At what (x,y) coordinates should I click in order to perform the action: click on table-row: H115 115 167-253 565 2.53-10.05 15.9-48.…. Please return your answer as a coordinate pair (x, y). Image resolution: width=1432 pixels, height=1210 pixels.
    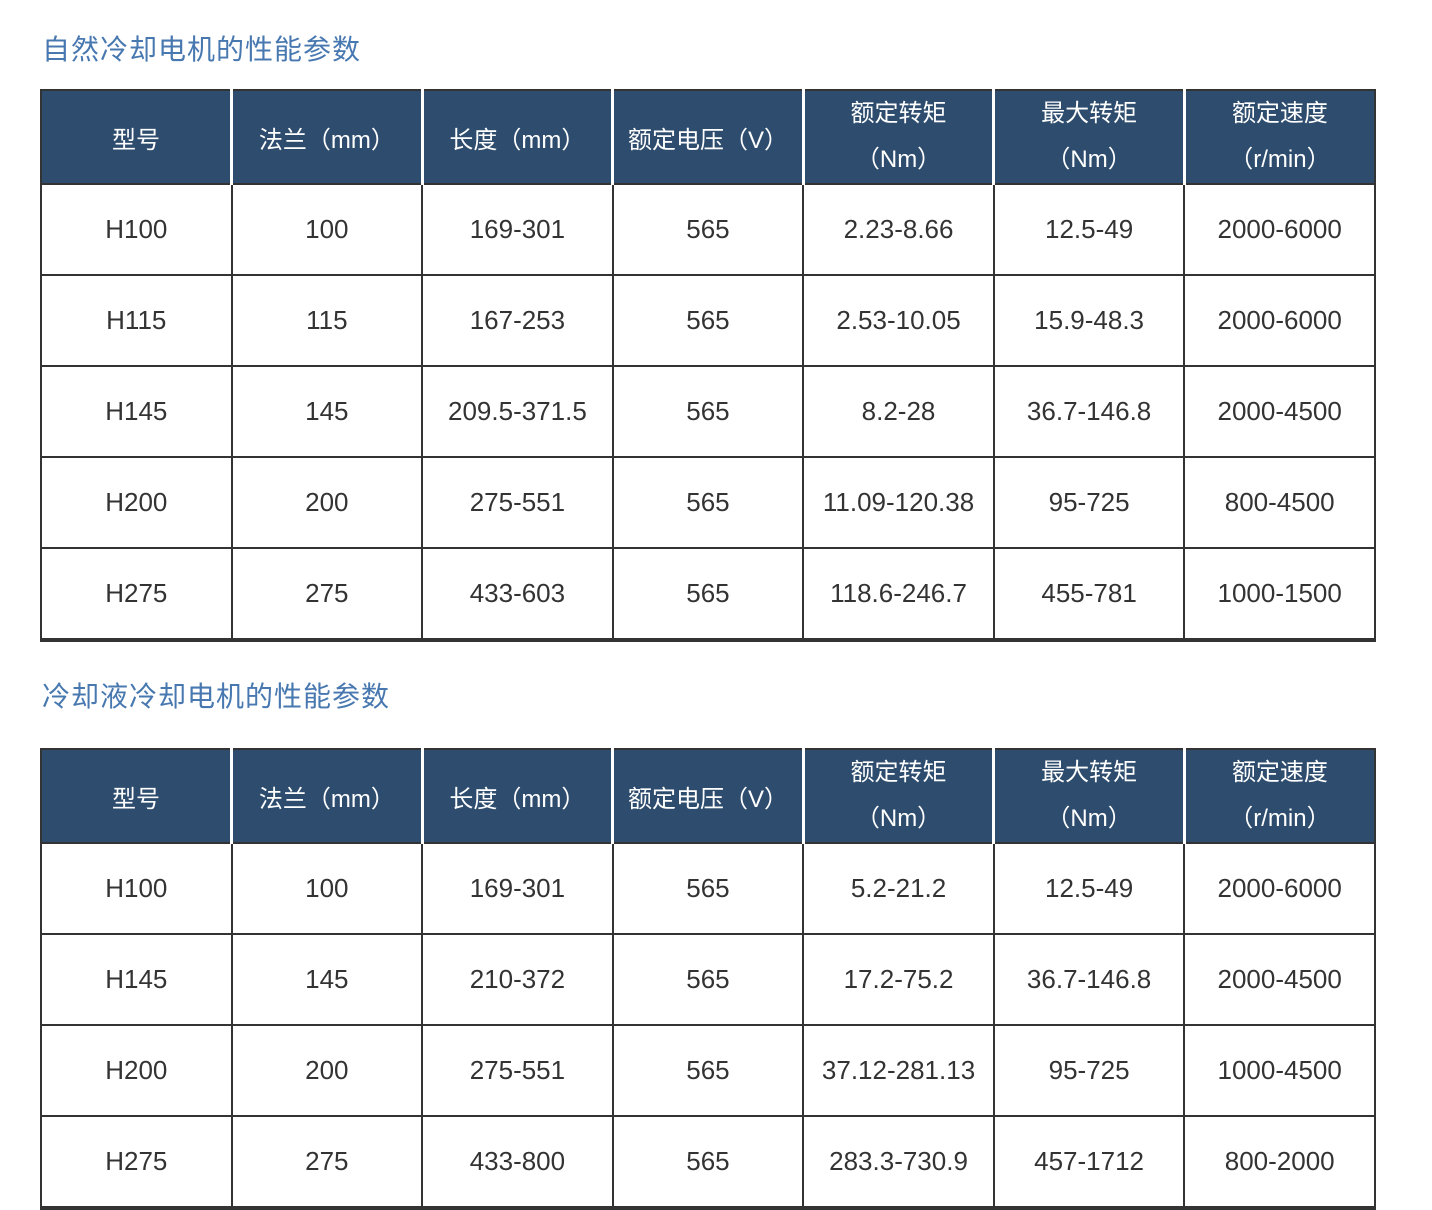
    Looking at the image, I should click on (708, 320).